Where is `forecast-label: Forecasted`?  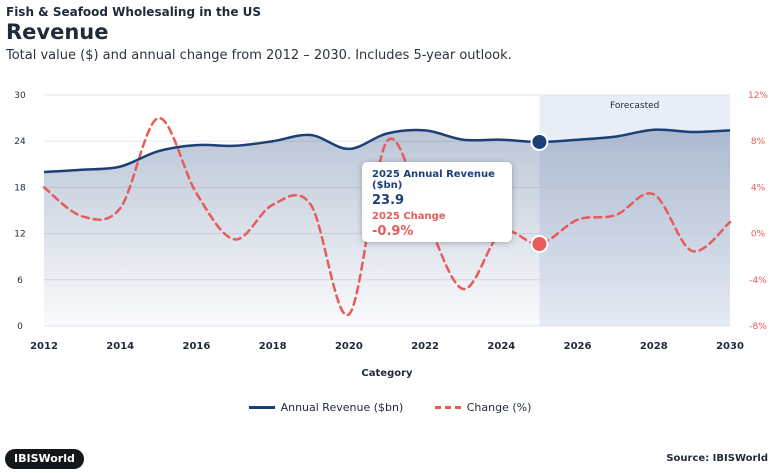 forecast-label: Forecasted is located at coordinates (634, 106).